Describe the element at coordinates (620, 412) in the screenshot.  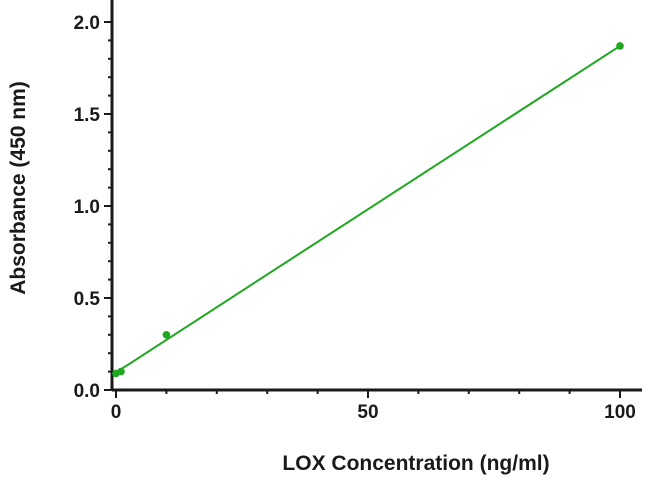
I see `x-tick-label: 100` at that location.